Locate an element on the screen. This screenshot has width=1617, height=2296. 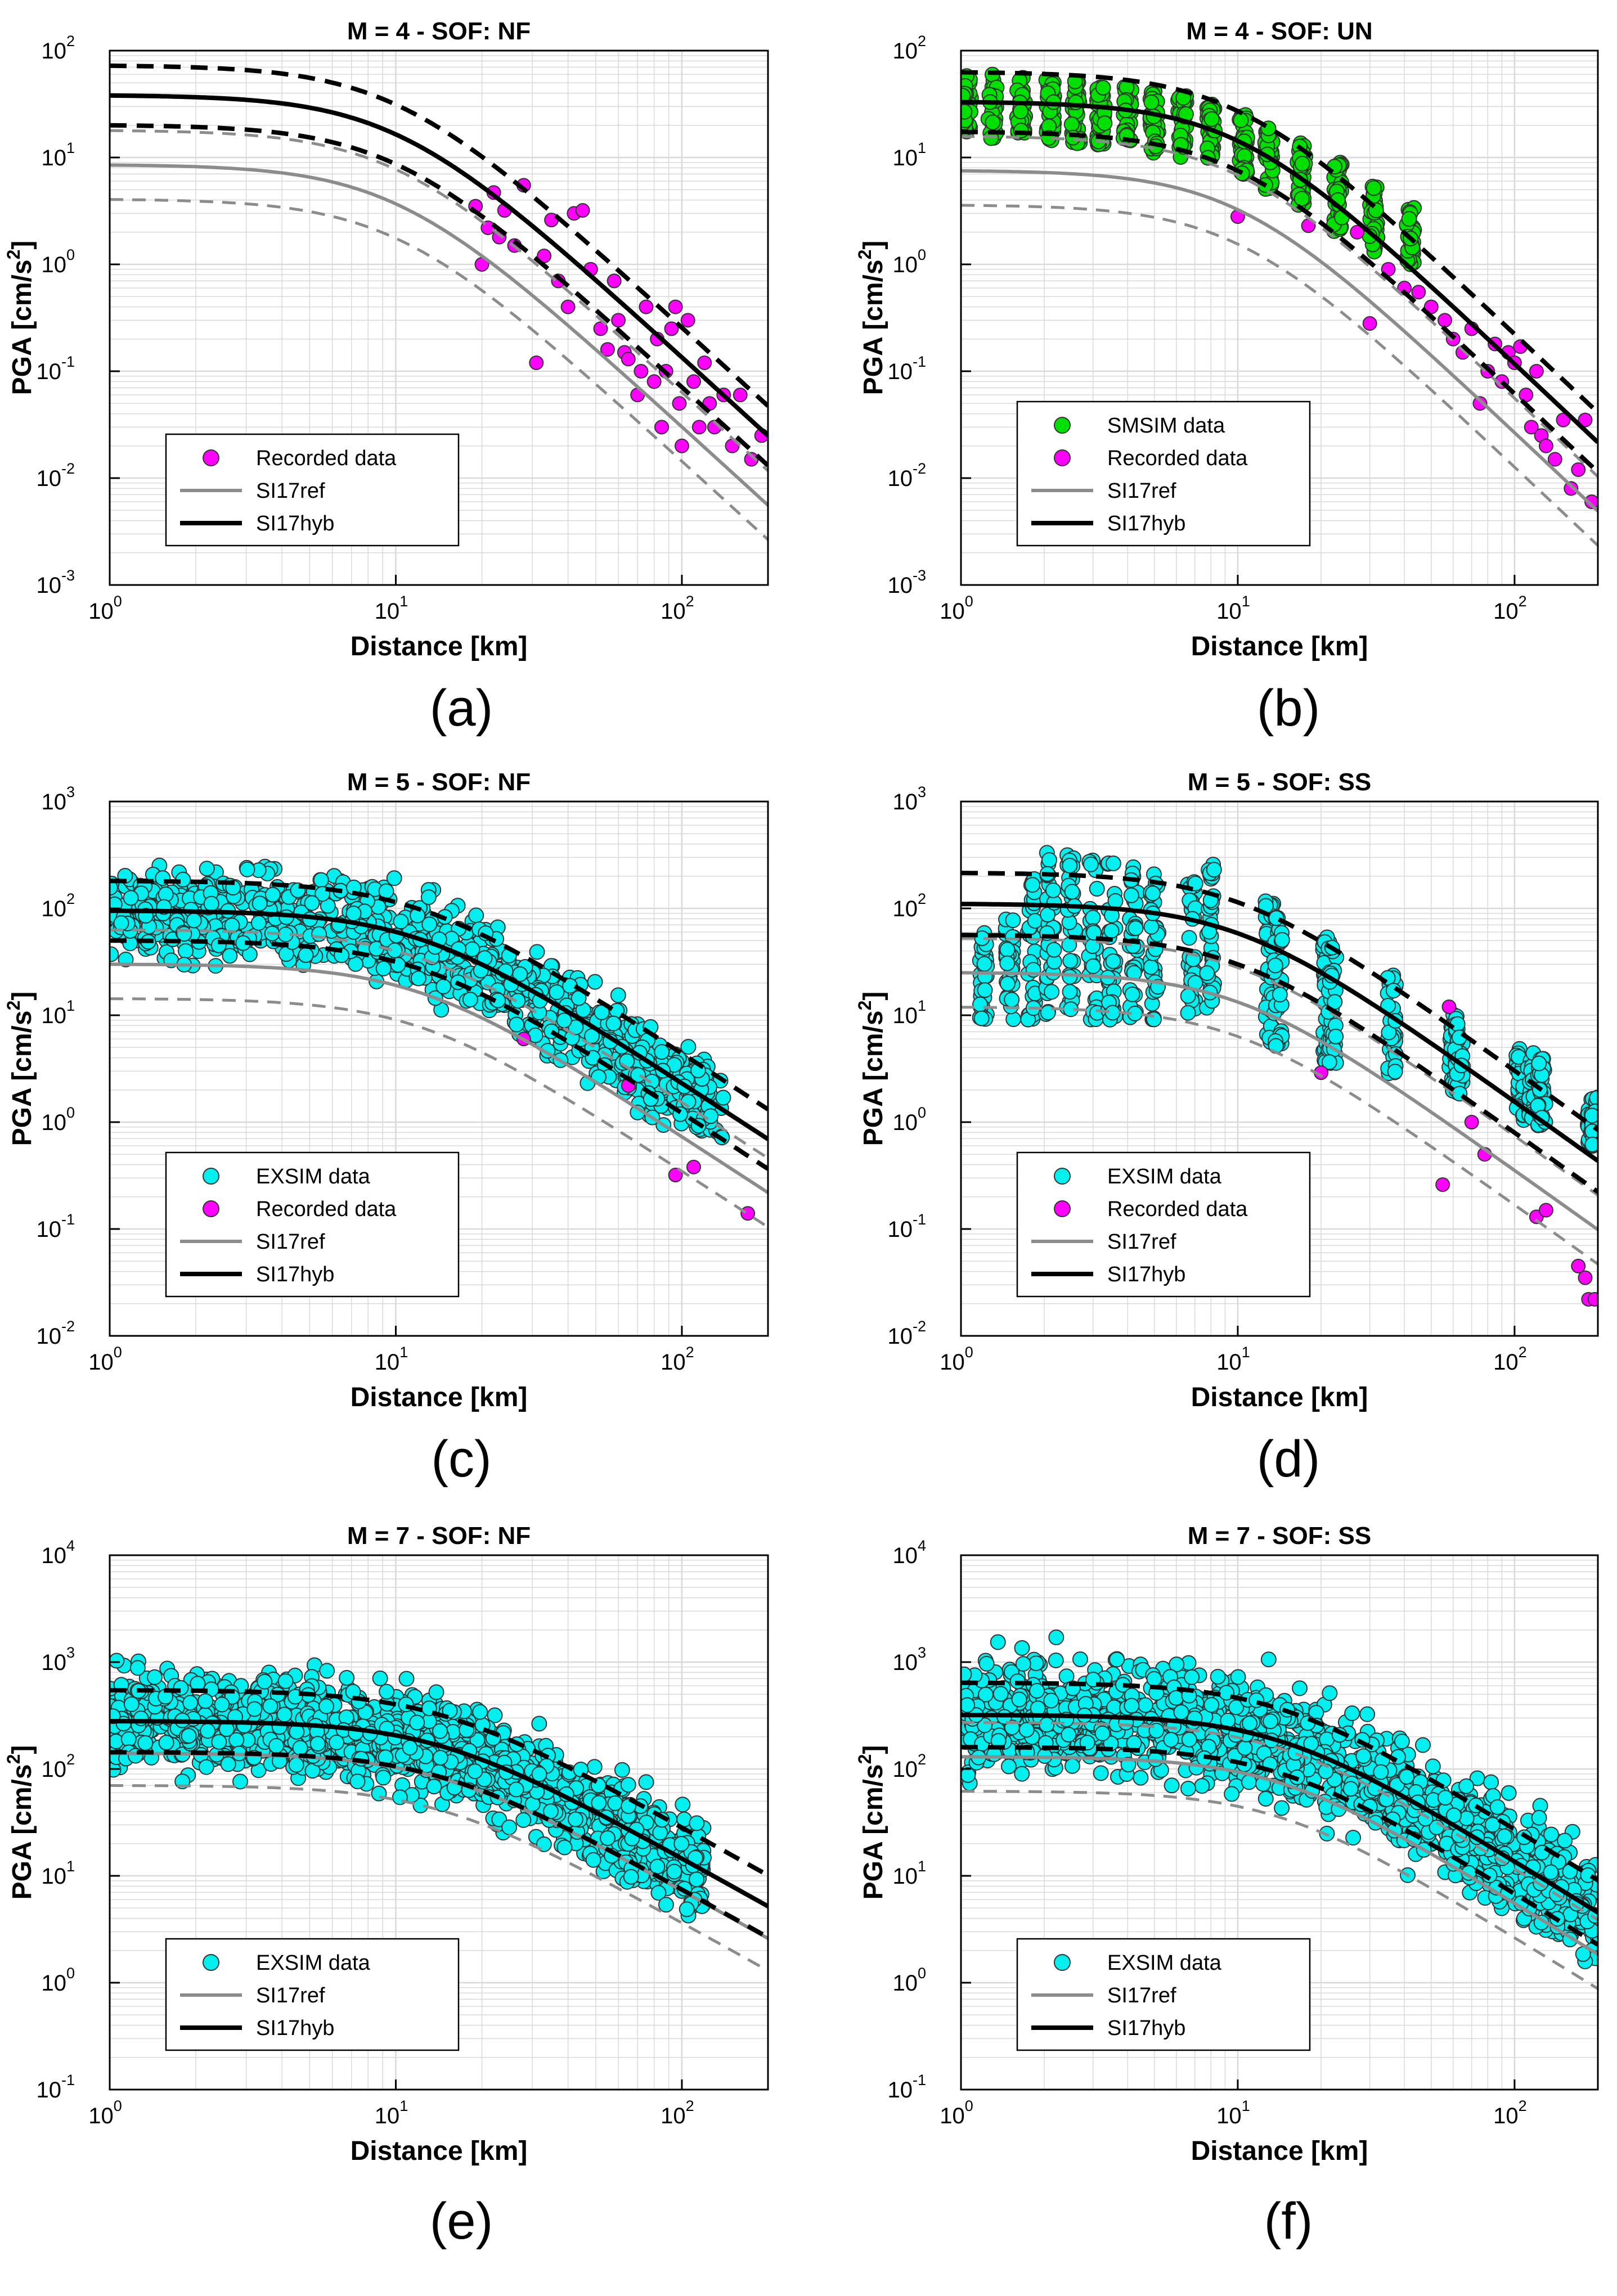
chart-title: M = 4 - SOF: UN is located at coordinates (1279, 31).